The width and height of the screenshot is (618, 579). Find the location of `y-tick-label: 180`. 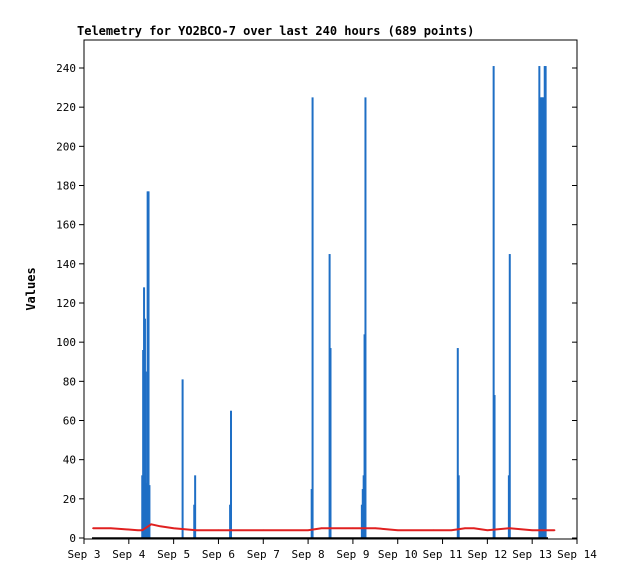

y-tick-label: 180 is located at coordinates (66, 186).